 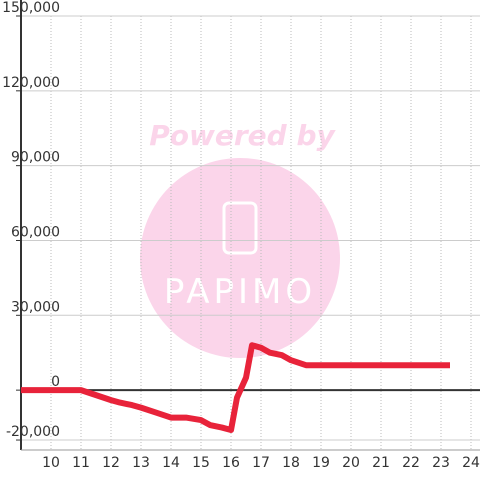 I want to click on x-tick-label: 17, so click(x=261, y=463).